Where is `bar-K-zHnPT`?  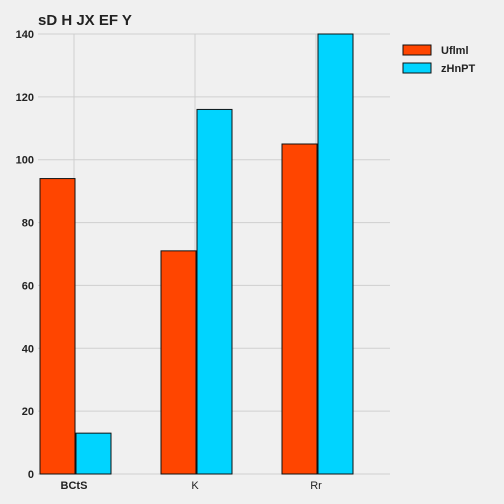
bar-K-zHnPT is located at coordinates (214, 291).